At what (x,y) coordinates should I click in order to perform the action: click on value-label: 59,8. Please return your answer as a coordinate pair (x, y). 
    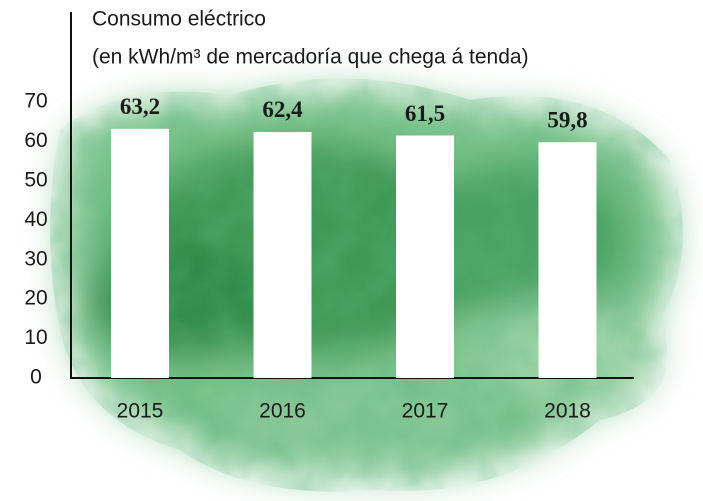
    Looking at the image, I should click on (567, 119).